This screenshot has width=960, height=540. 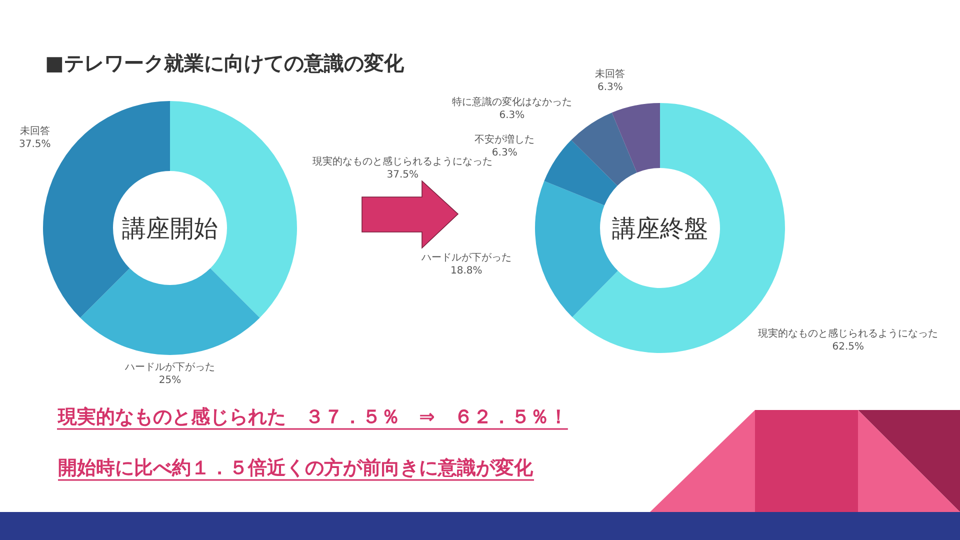 I want to click on text: 開始時に比べ約１．５倍近くの方が前向きに意識が変化, so click(x=296, y=468).